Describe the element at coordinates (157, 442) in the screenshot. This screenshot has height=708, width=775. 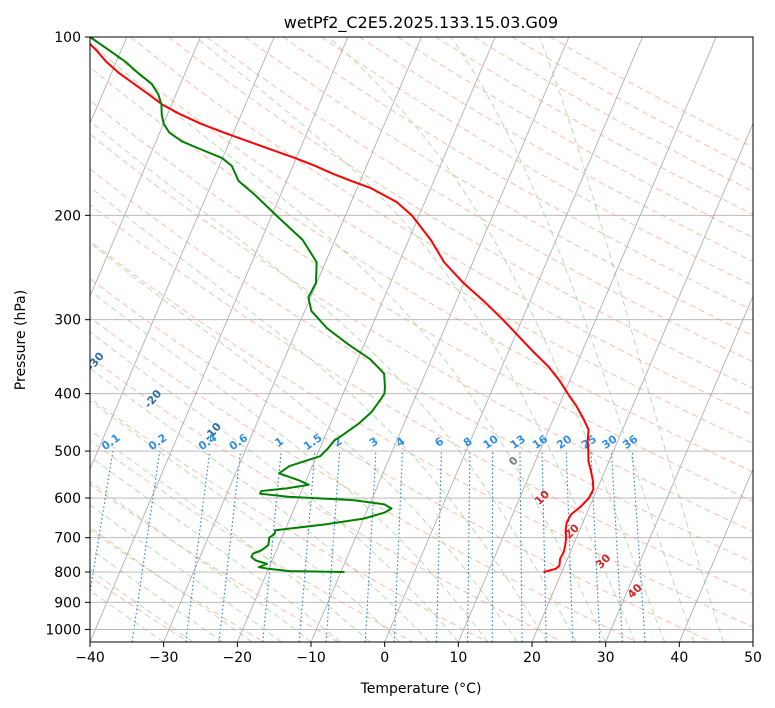
I see `mixing-ratio-label: 0.2` at that location.